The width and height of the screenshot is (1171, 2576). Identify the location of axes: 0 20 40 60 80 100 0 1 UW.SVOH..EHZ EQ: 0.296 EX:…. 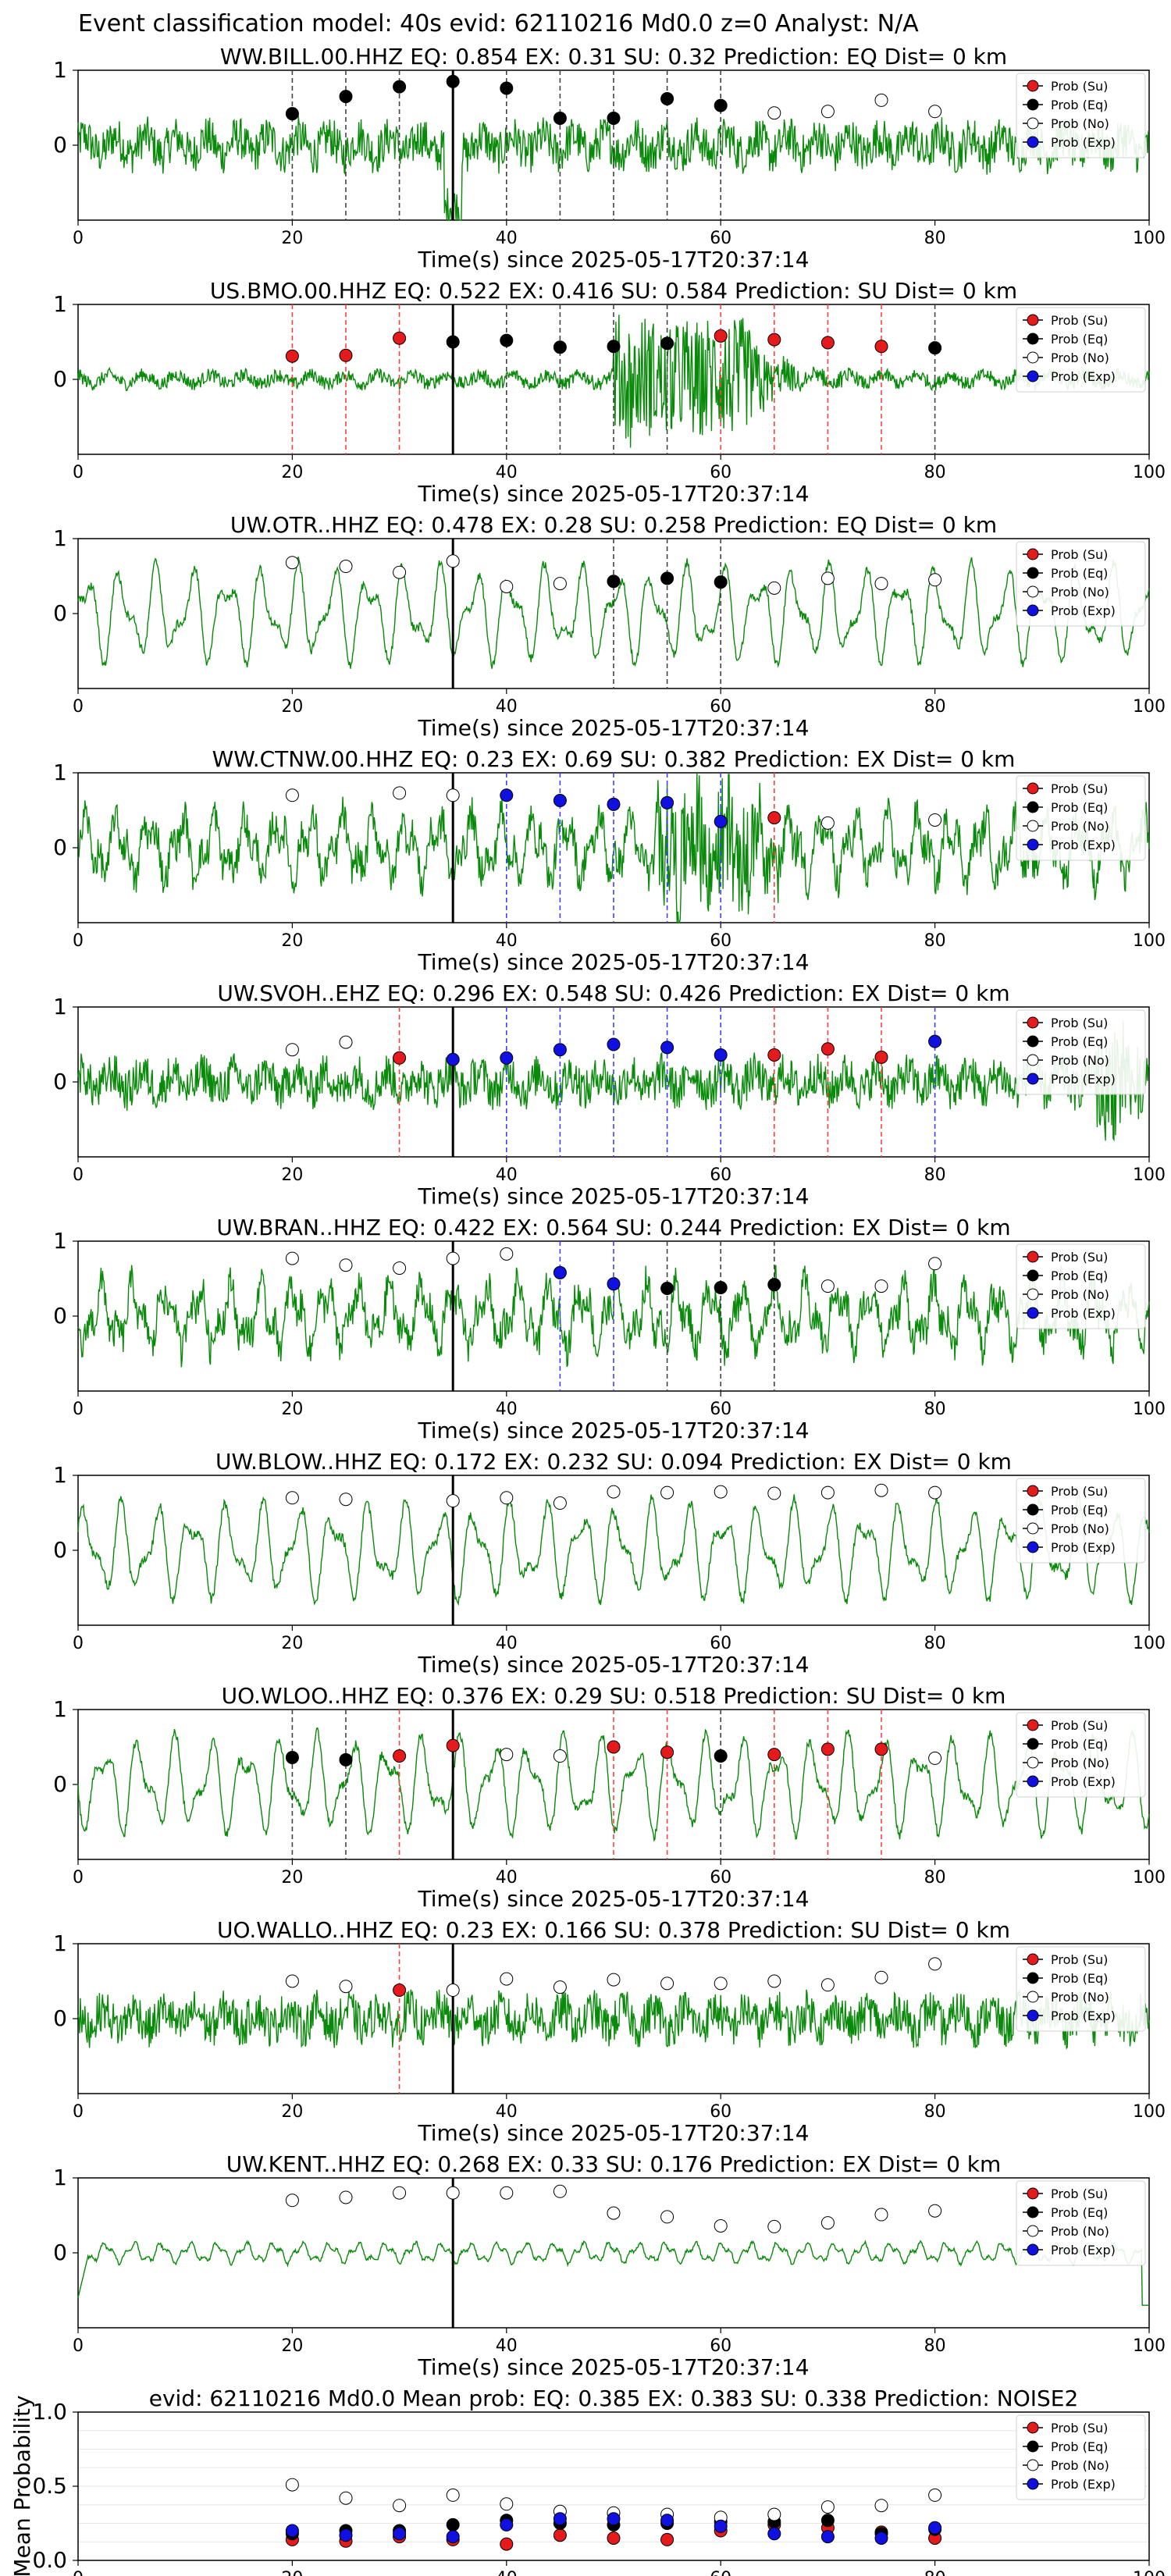
(609, 1082).